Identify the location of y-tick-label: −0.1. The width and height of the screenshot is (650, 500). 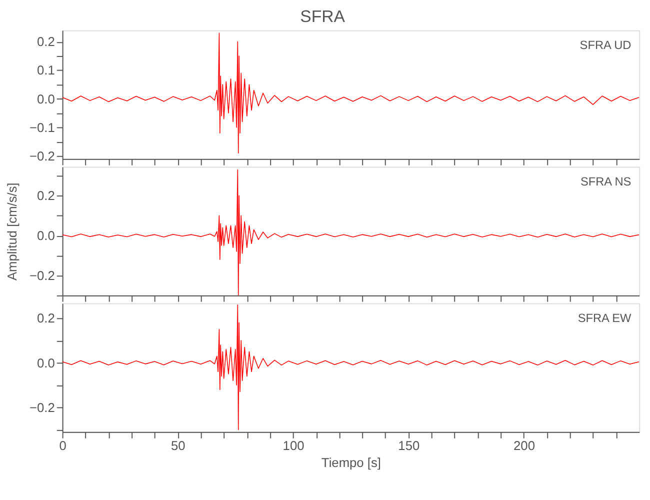
(42, 127).